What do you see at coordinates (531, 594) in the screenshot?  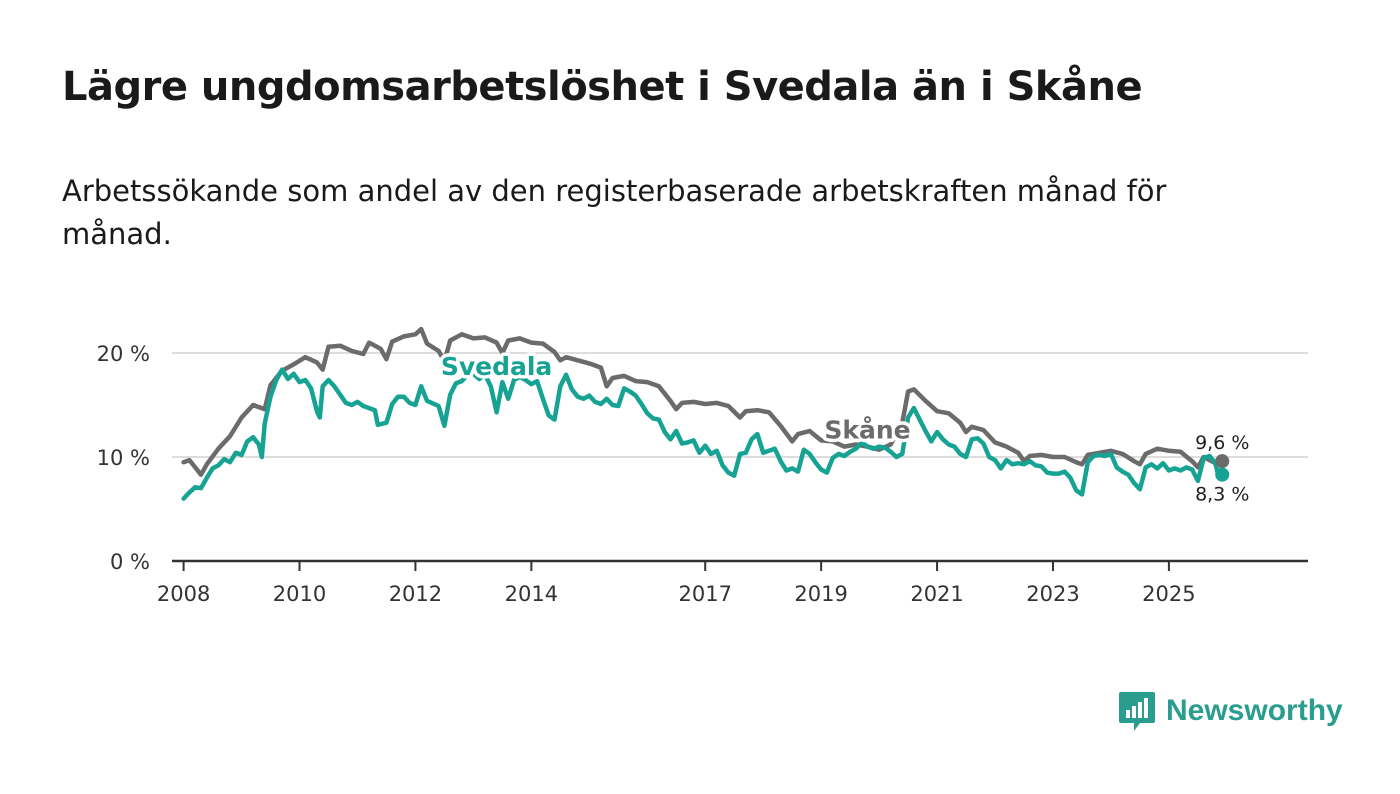 I see `x-tick-label: 2014` at bounding box center [531, 594].